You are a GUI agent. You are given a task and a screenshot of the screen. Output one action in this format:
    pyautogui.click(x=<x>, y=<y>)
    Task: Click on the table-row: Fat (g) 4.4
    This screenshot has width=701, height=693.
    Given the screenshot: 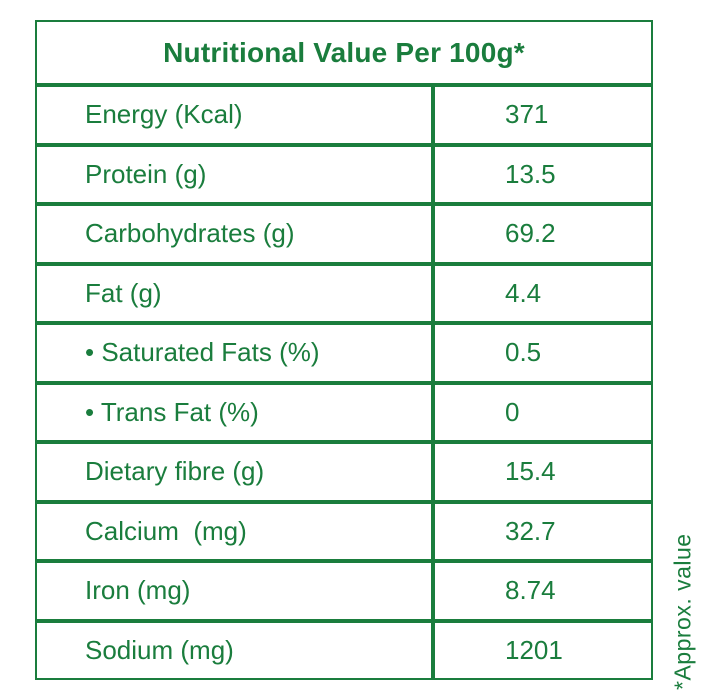 What is the action you would take?
    pyautogui.click(x=344, y=293)
    